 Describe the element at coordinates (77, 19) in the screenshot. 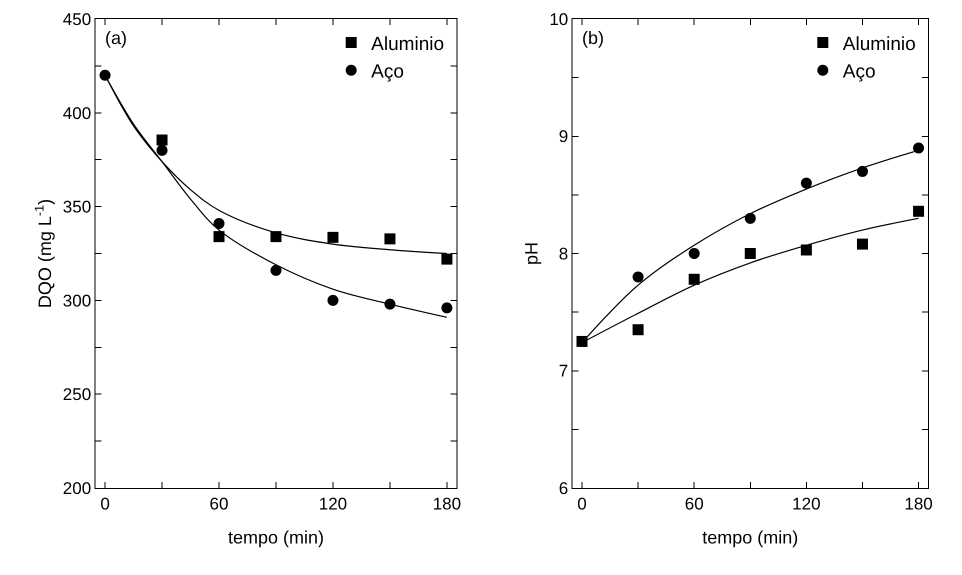

I see `y-tick-label: 450` at that location.